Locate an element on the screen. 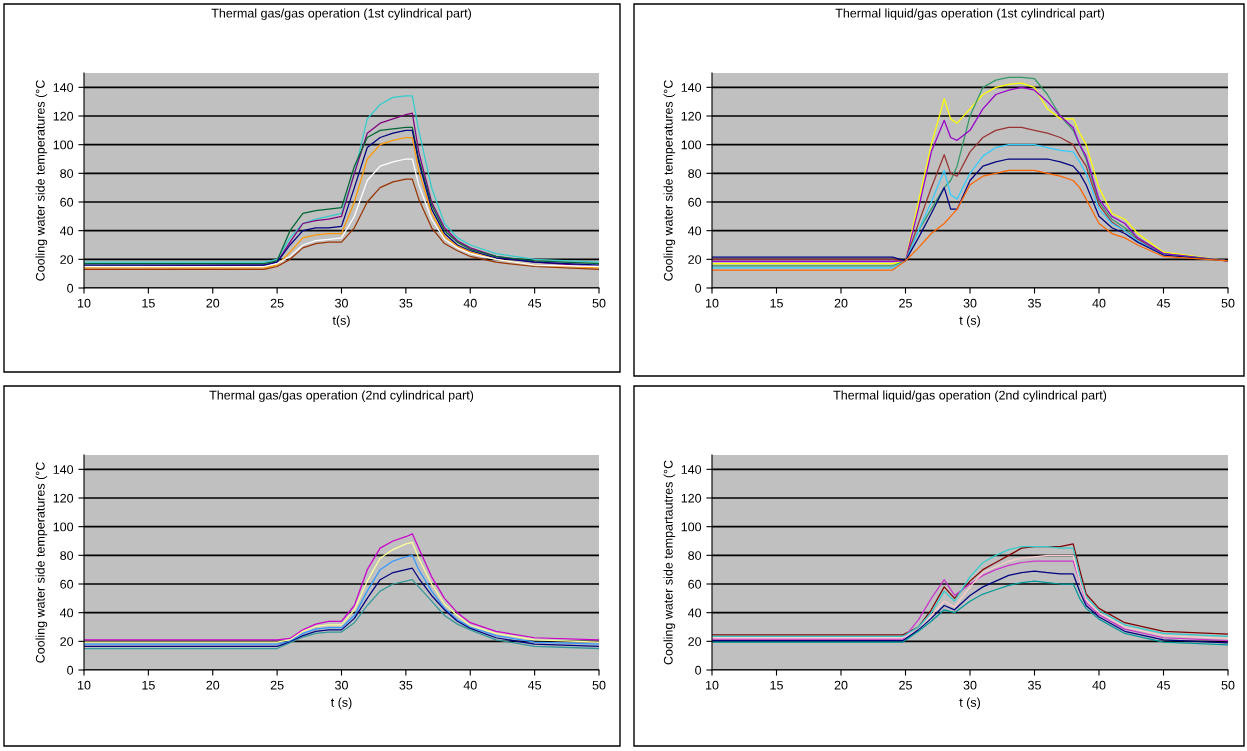 This screenshot has width=1247, height=751. chart-title: Thermal gas/gas operation (2nd cylindrical part) is located at coordinates (341, 396).